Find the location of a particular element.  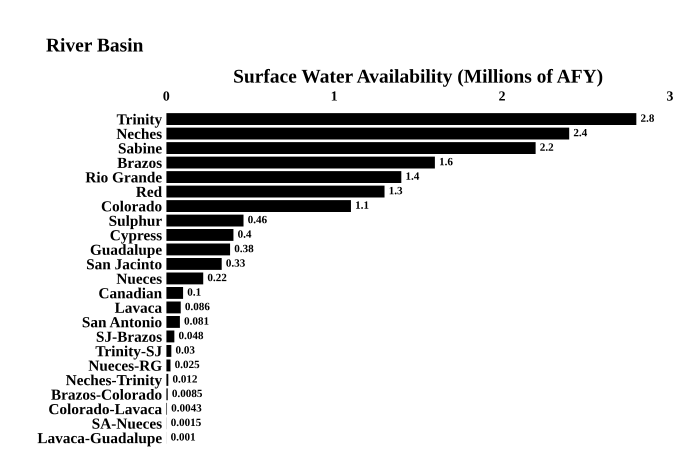

data-label: 0.1 is located at coordinates (194, 292).